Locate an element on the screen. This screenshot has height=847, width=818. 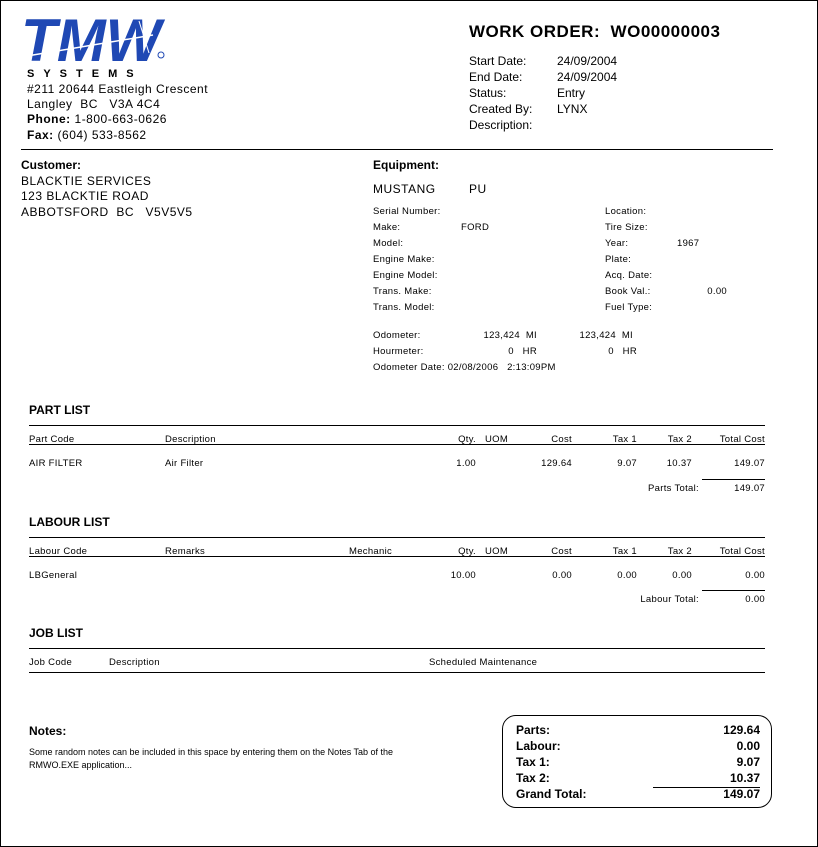
order-field-label: Status: is located at coordinates (488, 93).